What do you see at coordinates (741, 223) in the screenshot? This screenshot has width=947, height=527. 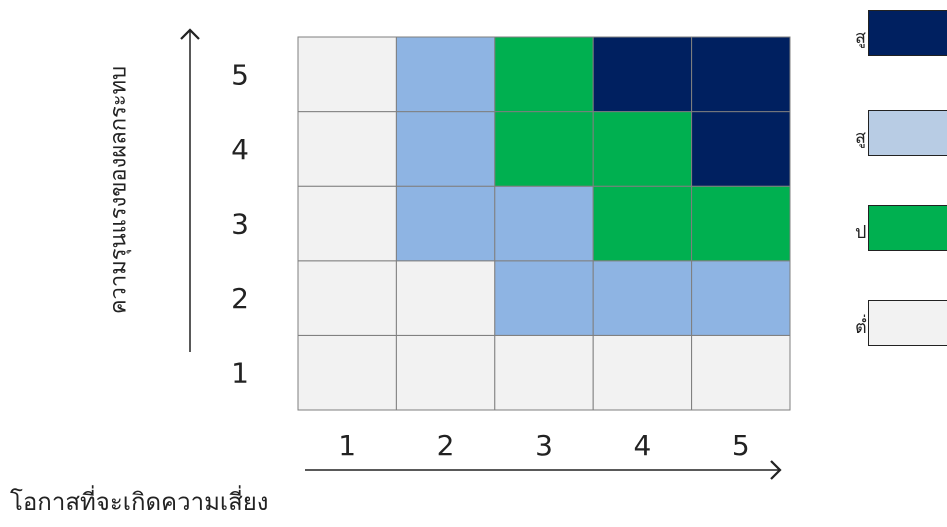 I see `matrix-cell-x5-y3` at bounding box center [741, 223].